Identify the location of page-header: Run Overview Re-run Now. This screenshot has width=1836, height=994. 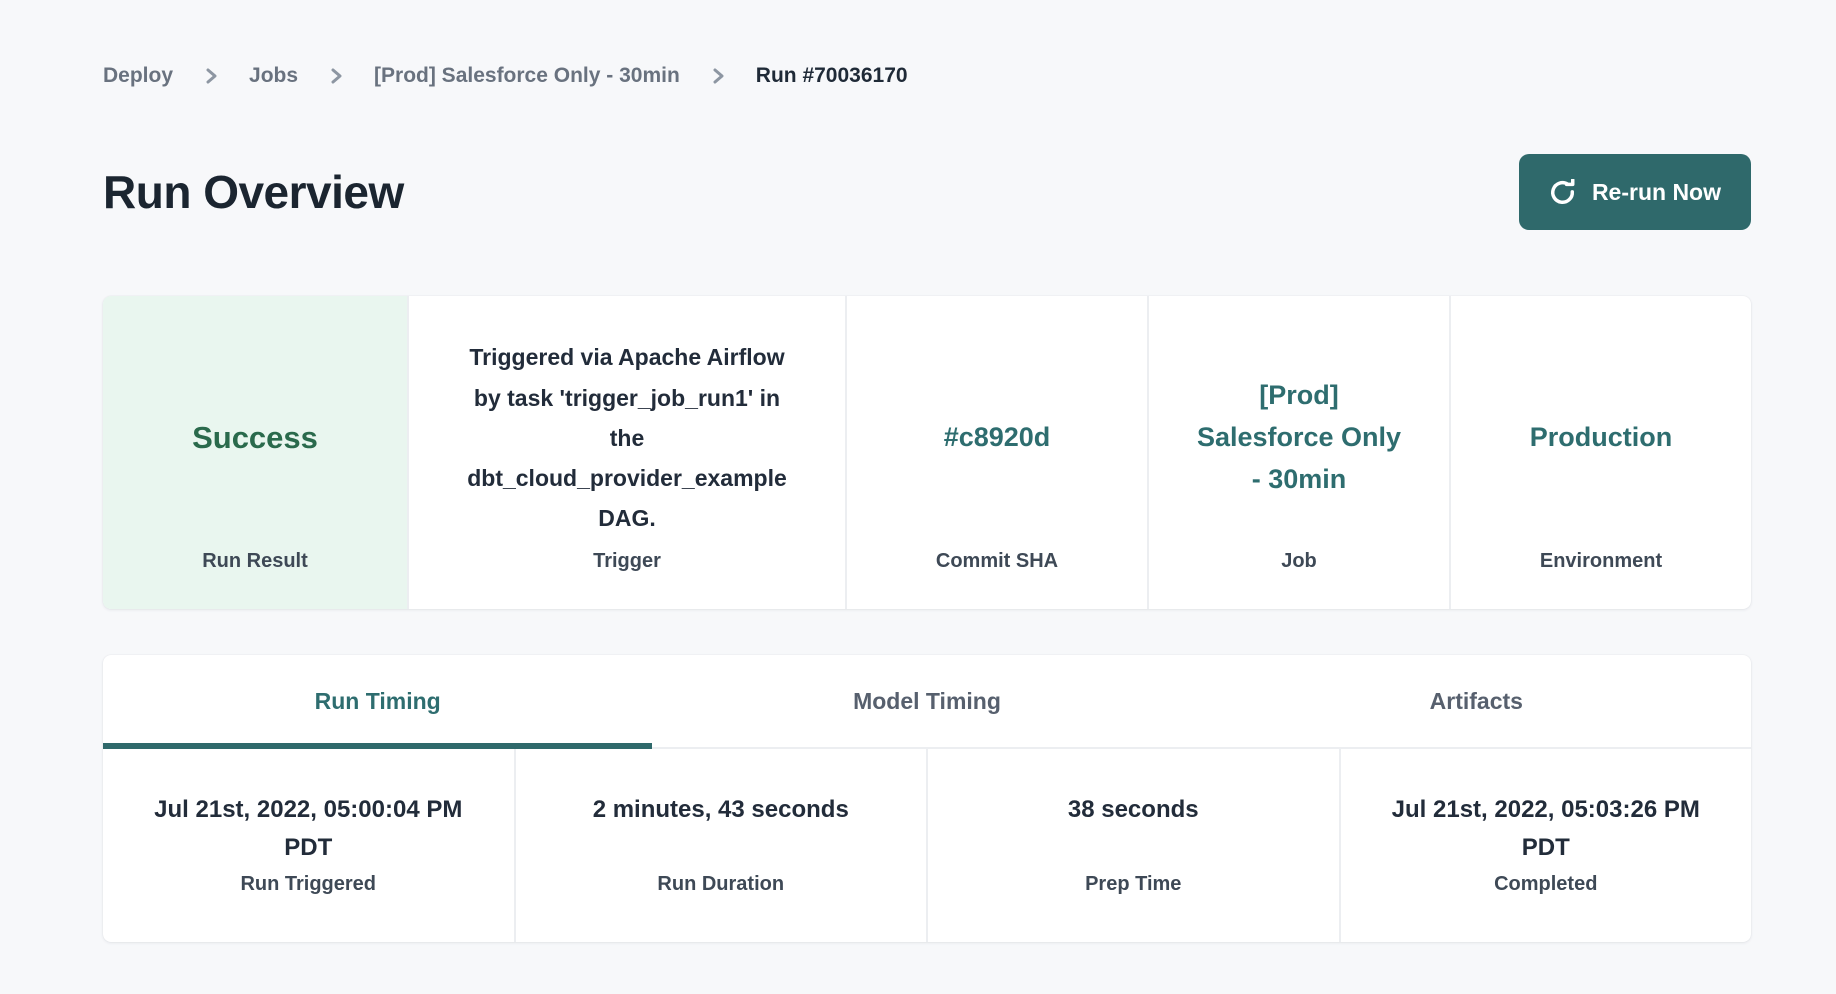
(927, 192).